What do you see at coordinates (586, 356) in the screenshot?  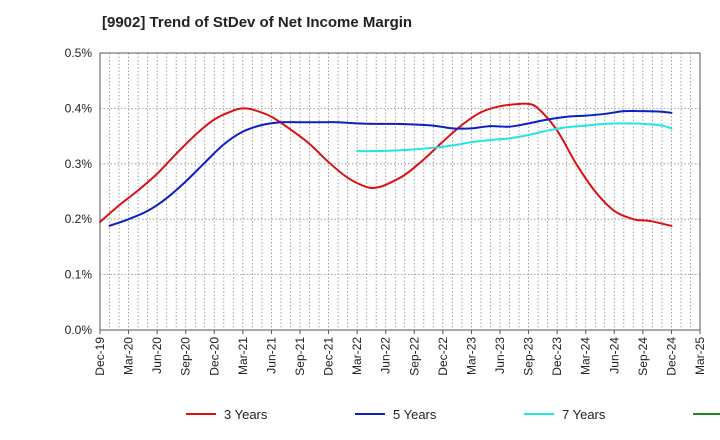 I see `x-tick-label: Mar-24` at bounding box center [586, 356].